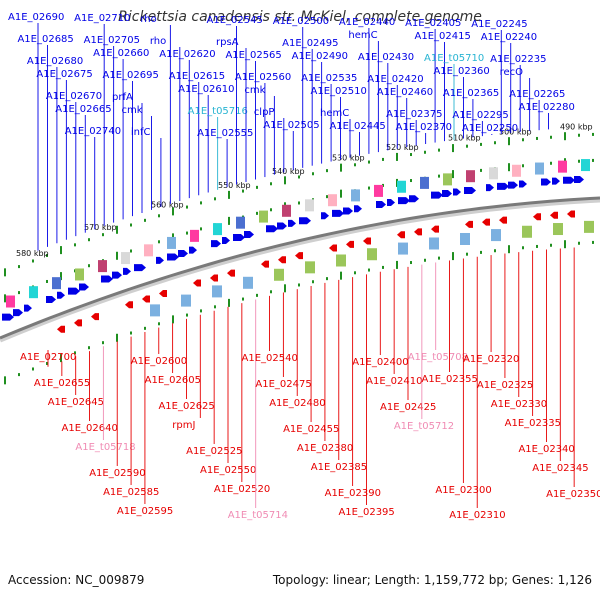  What do you see at coordinates (357, 126) in the screenshot?
I see `gene-label: A1E_02445` at bounding box center [357, 126].